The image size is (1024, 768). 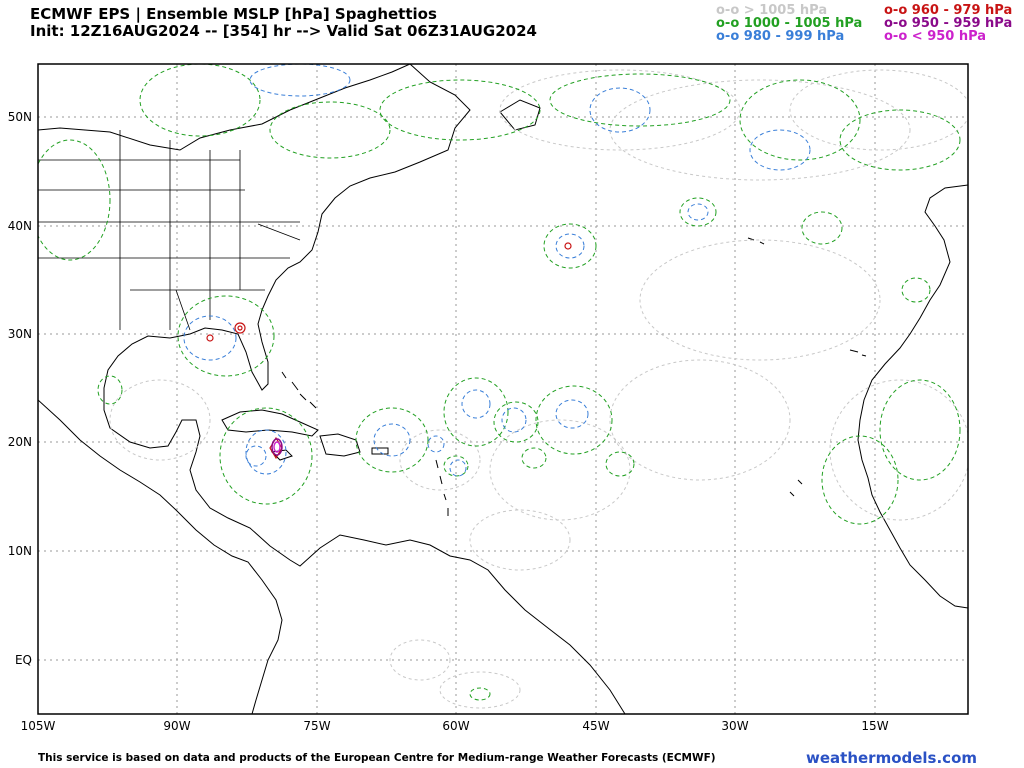 What do you see at coordinates (169, 230) in the screenshot?
I see `state-borders` at bounding box center [169, 230].